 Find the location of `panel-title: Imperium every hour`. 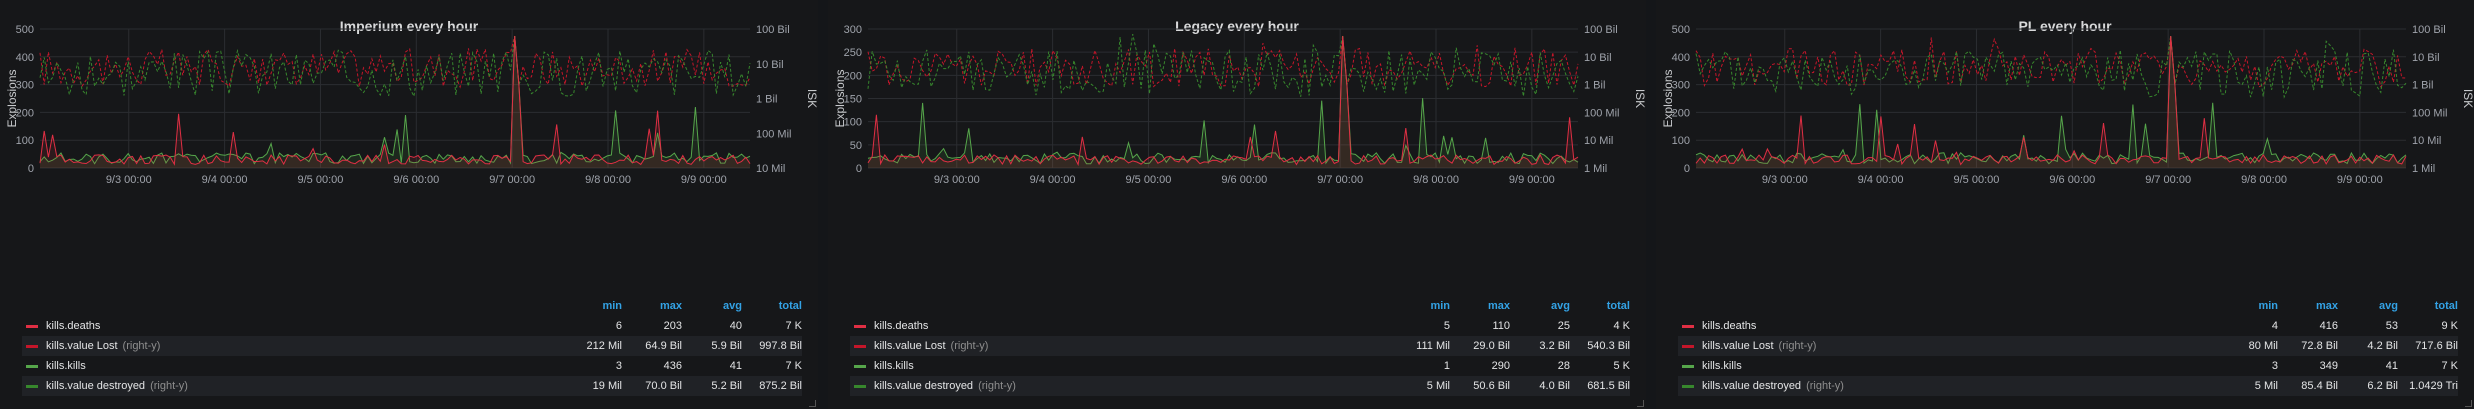

panel-title: Imperium every hour is located at coordinates (409, 26).